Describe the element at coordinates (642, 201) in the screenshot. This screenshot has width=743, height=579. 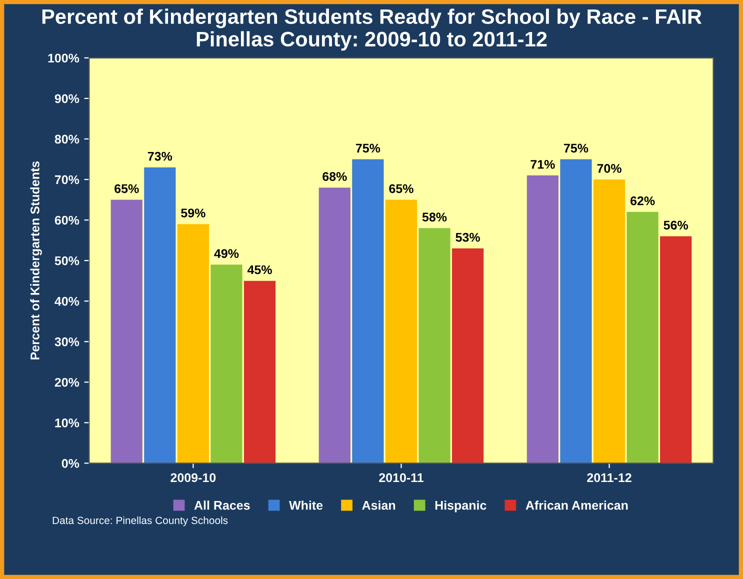
I see `data-label: 62%` at that location.